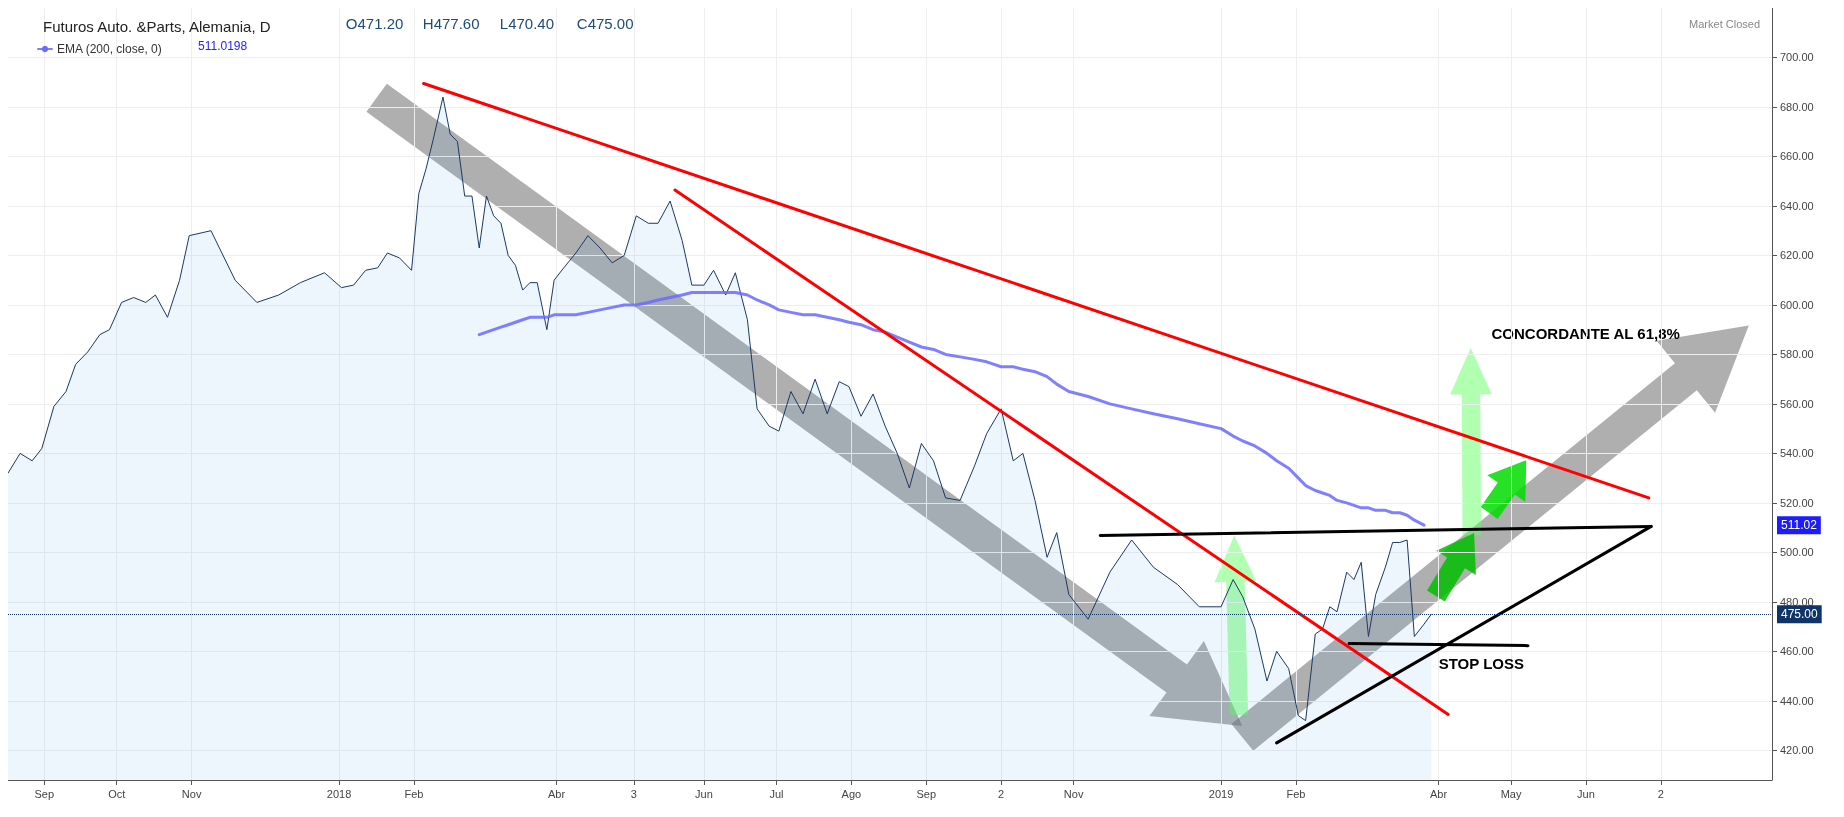 Image resolution: width=1844 pixels, height=817 pixels. Describe the element at coordinates (1800, 614) in the screenshot. I see `ref-line-label: 475.00` at that location.